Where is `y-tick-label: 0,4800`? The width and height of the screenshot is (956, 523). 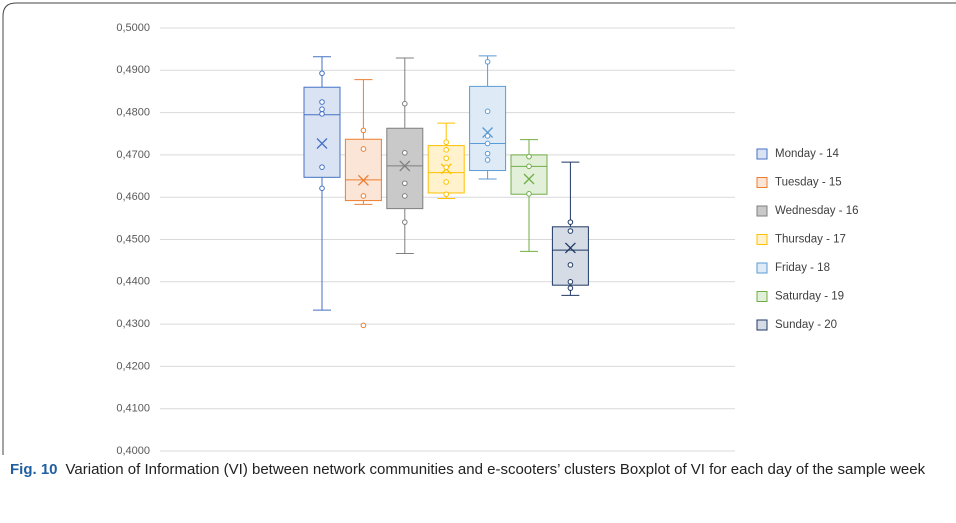 y-tick-label: 0,4800 is located at coordinates (133, 113).